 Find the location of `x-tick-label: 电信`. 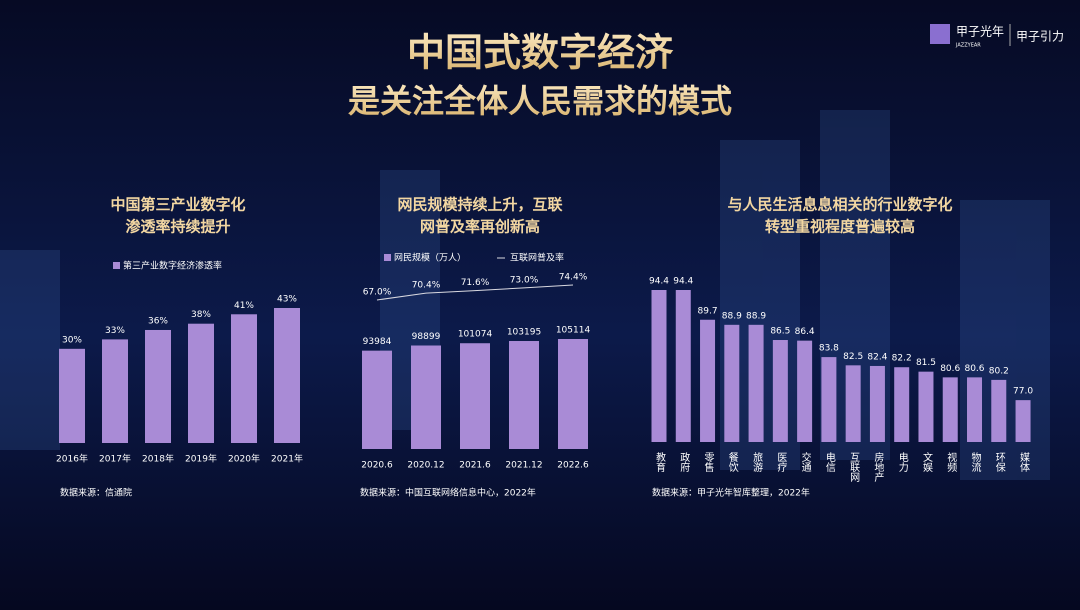

x-tick-label: 电信 is located at coordinates (829, 462).